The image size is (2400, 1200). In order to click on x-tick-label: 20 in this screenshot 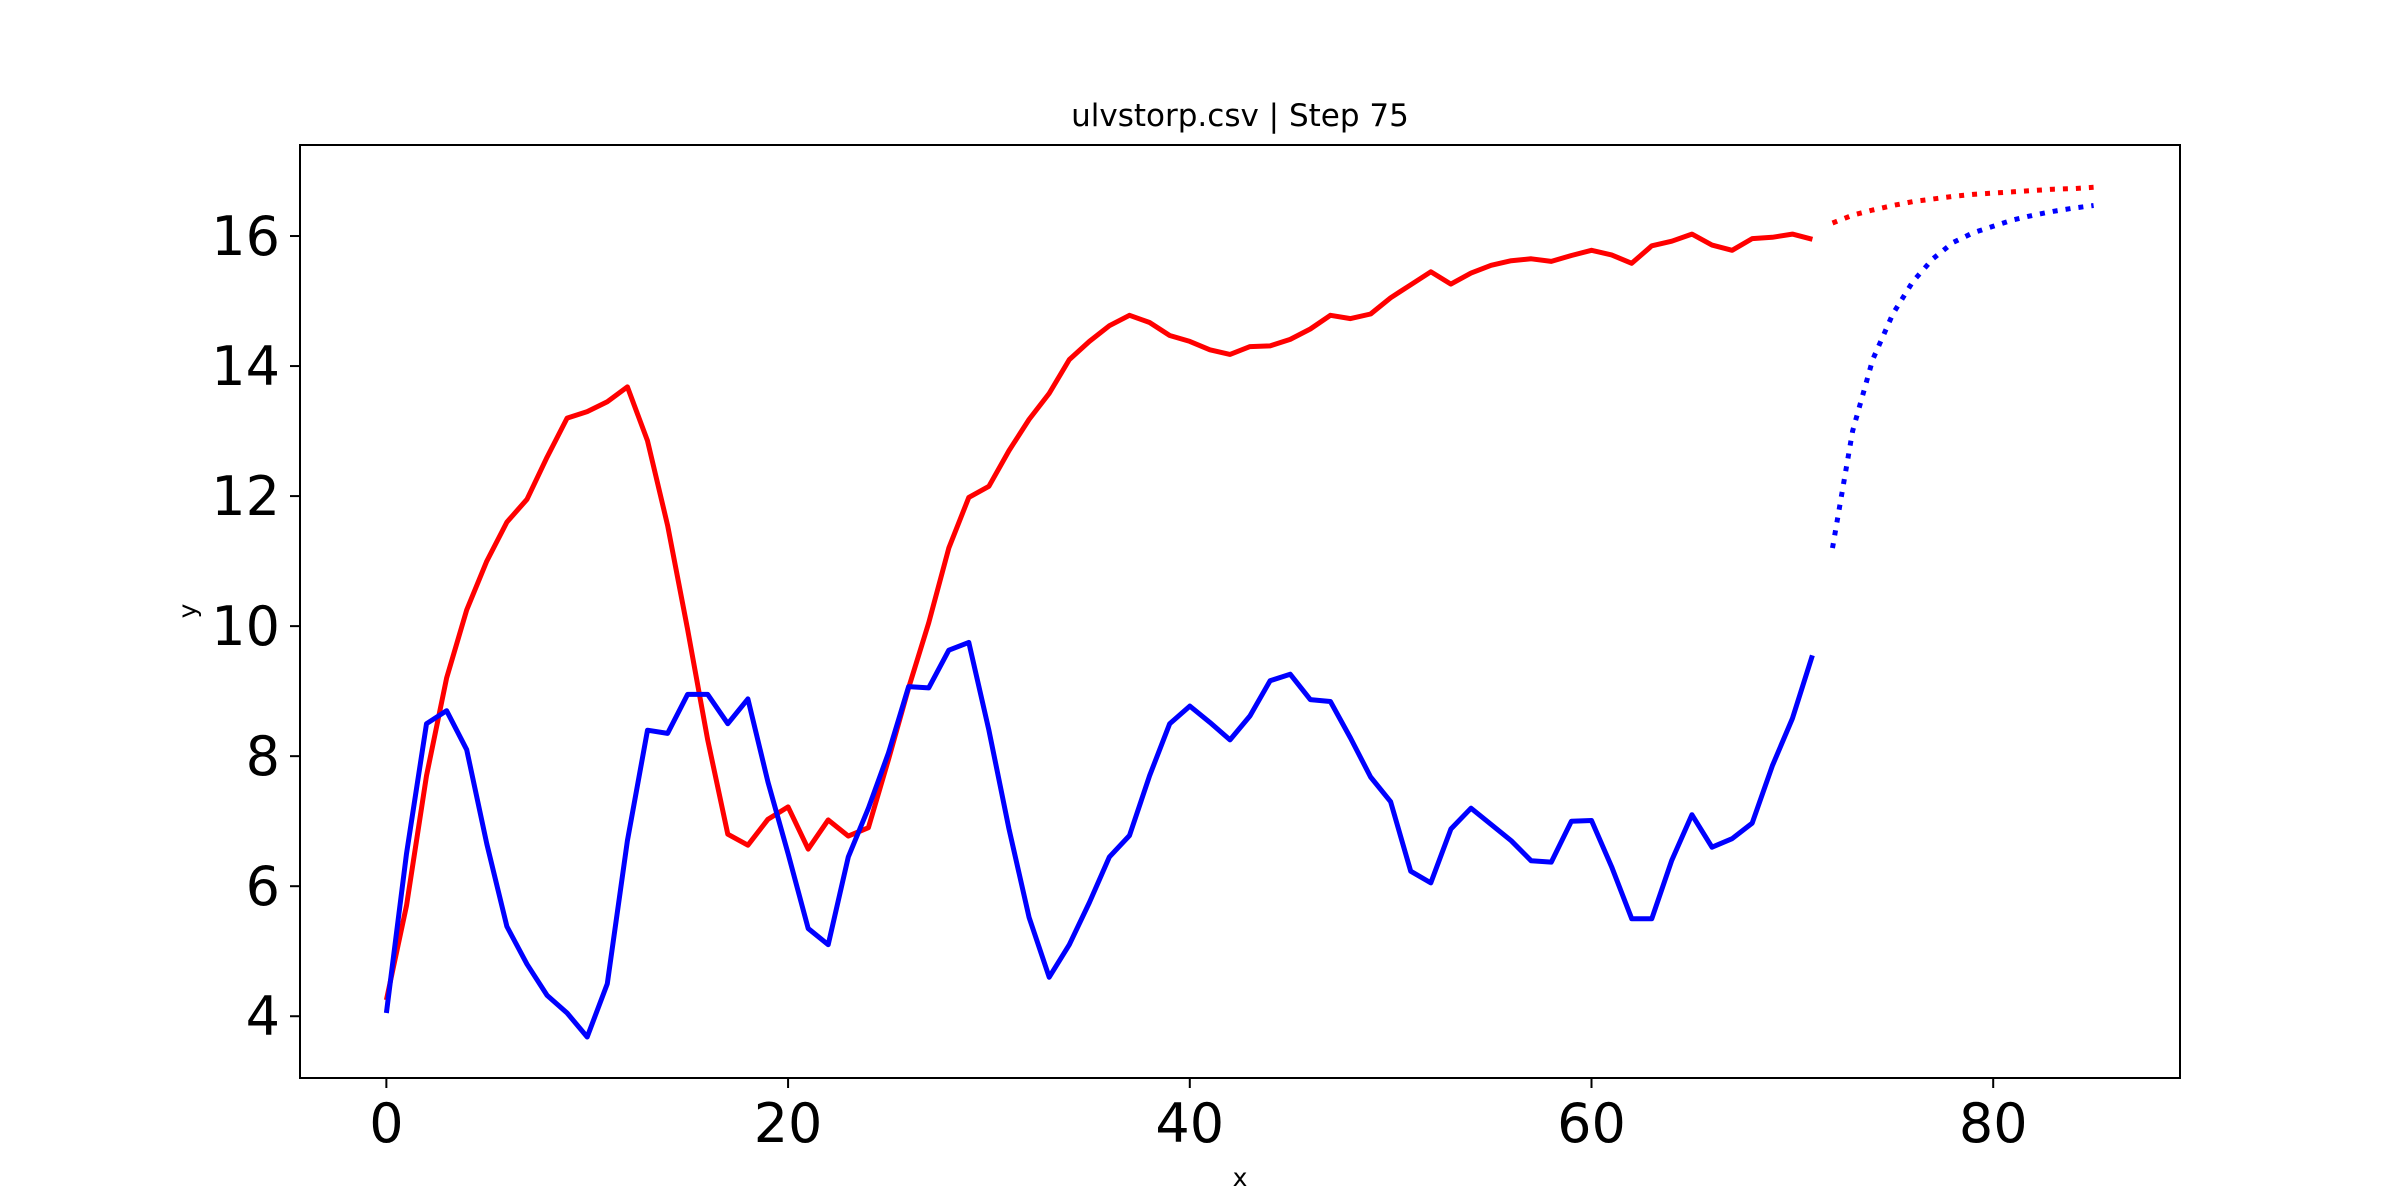, I will do `click(788, 1123)`.